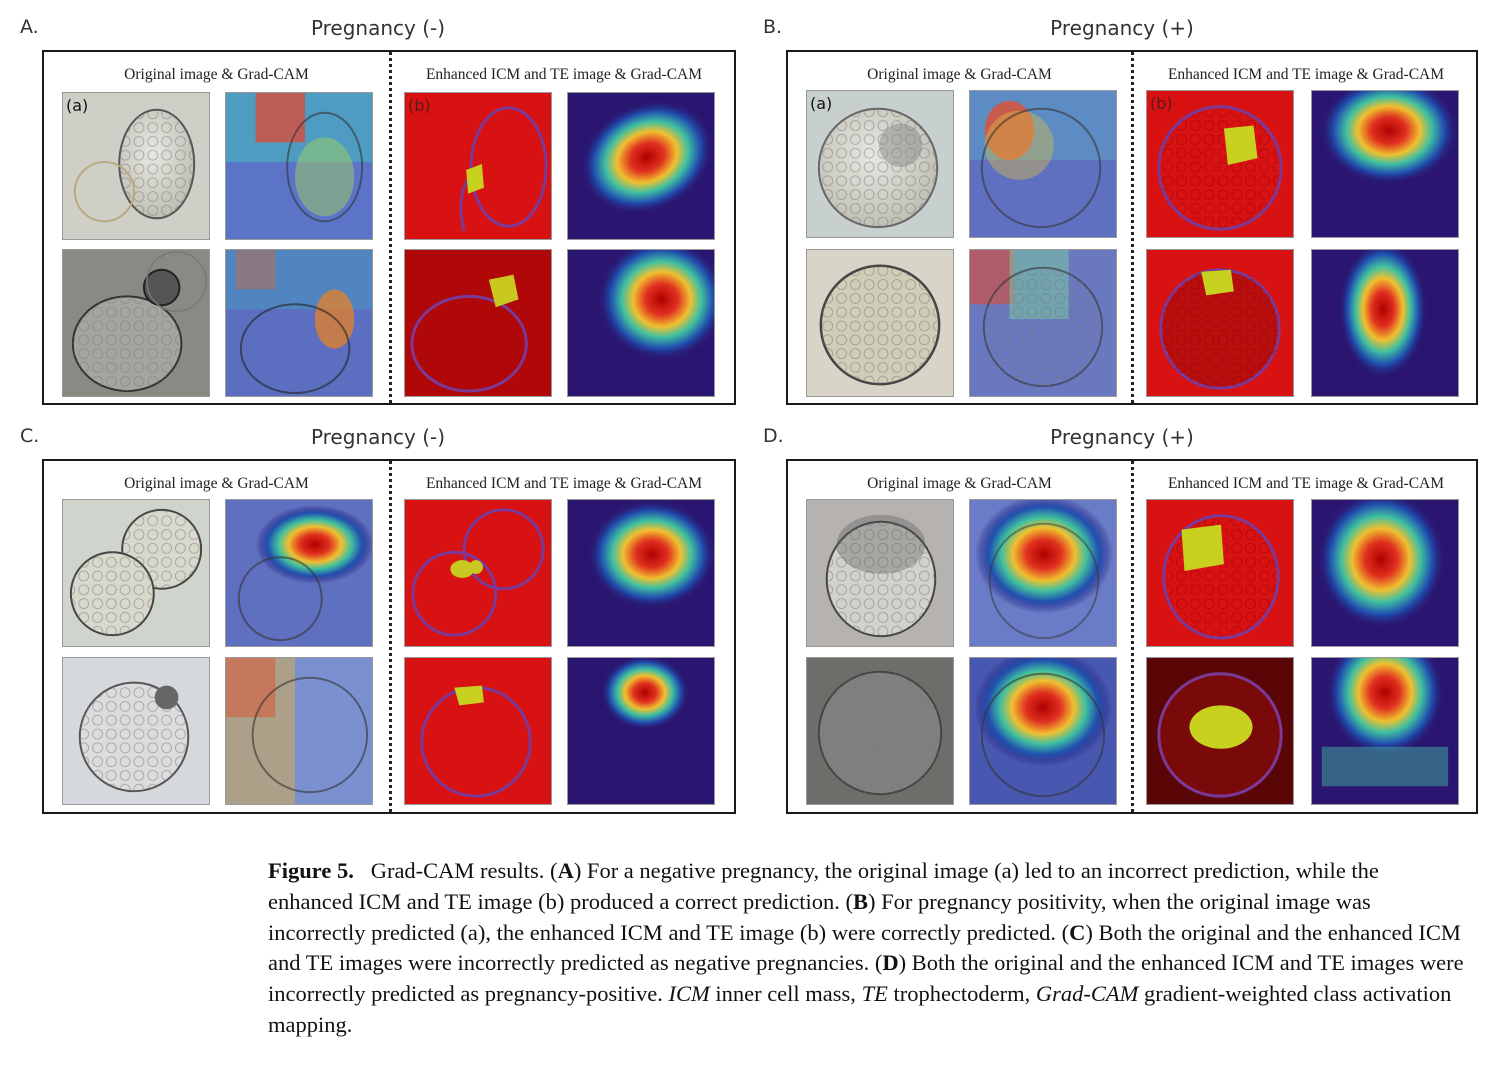 The height and width of the screenshot is (1081, 1485). What do you see at coordinates (785, 994) in the screenshot?
I see `caption-text: inner cell mass,` at bounding box center [785, 994].